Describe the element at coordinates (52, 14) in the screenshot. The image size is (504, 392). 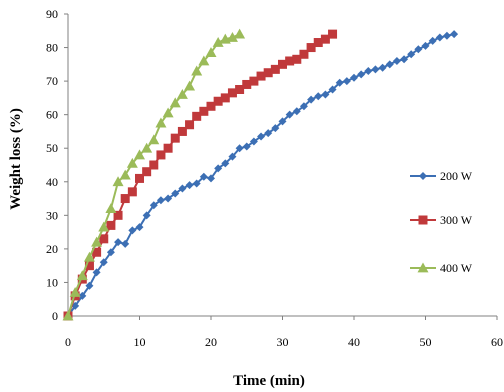
I see `y-tick-label: 90` at that location.